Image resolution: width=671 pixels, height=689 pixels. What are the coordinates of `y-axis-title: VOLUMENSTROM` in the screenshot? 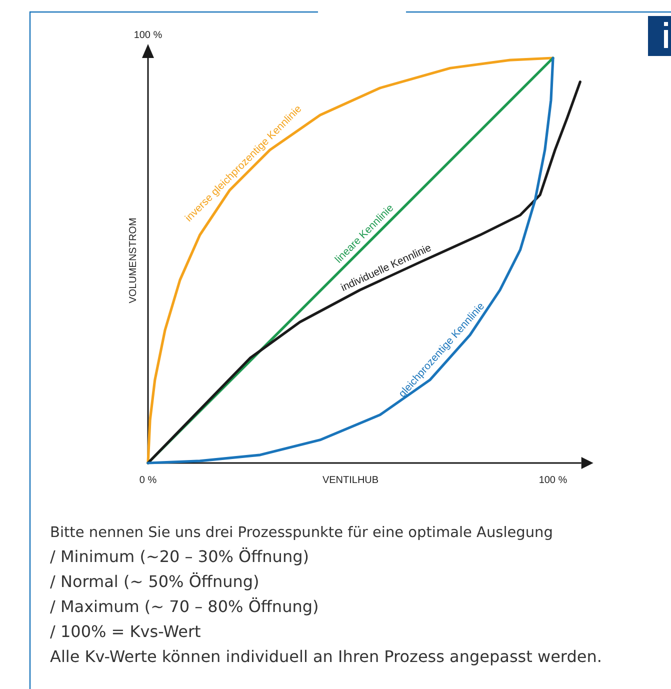 It's located at (133, 261).